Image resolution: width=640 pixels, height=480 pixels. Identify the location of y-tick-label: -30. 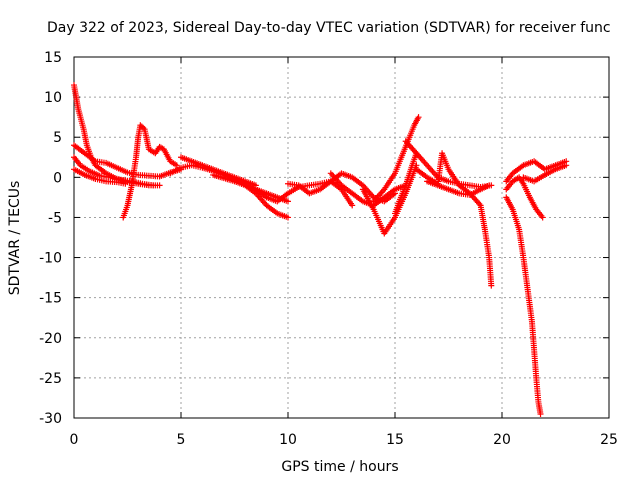
(50, 419).